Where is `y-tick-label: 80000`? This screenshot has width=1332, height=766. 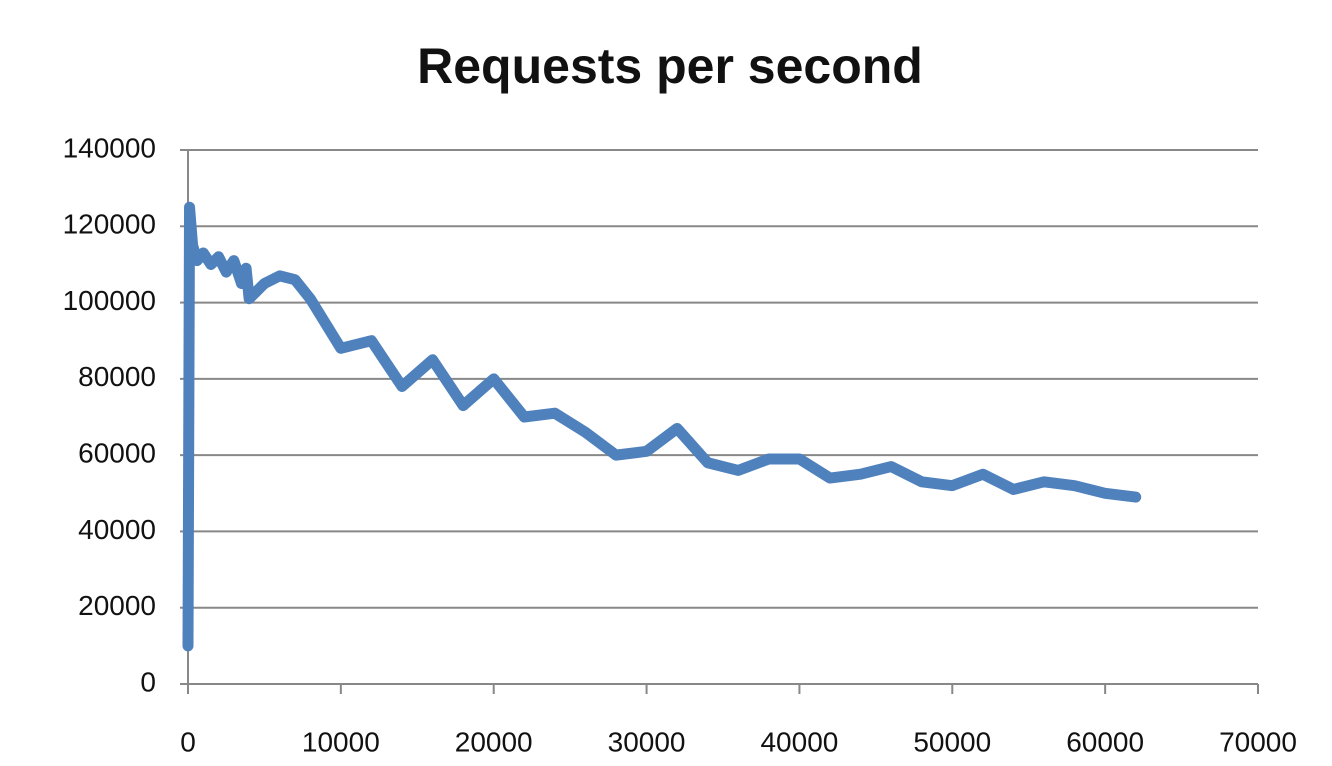 y-tick-label: 80000 is located at coordinates (117, 376).